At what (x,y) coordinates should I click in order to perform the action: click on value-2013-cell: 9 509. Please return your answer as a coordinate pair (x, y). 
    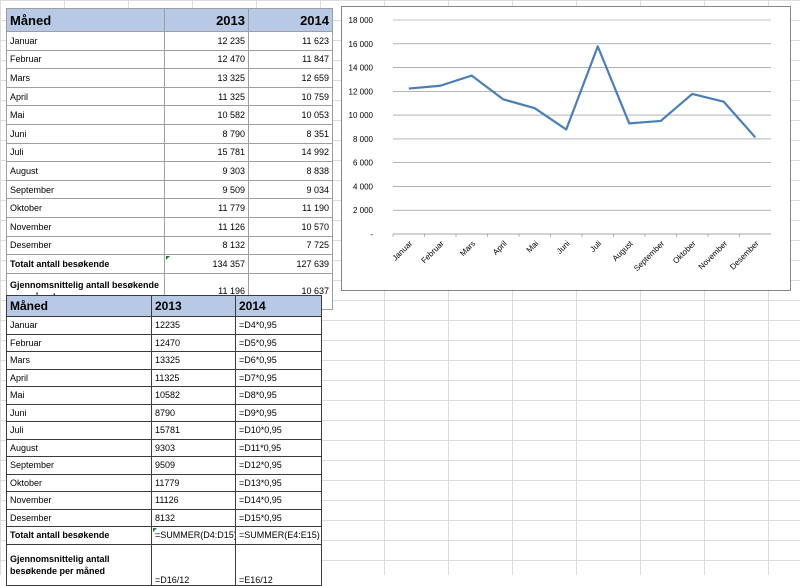
    Looking at the image, I should click on (206, 189).